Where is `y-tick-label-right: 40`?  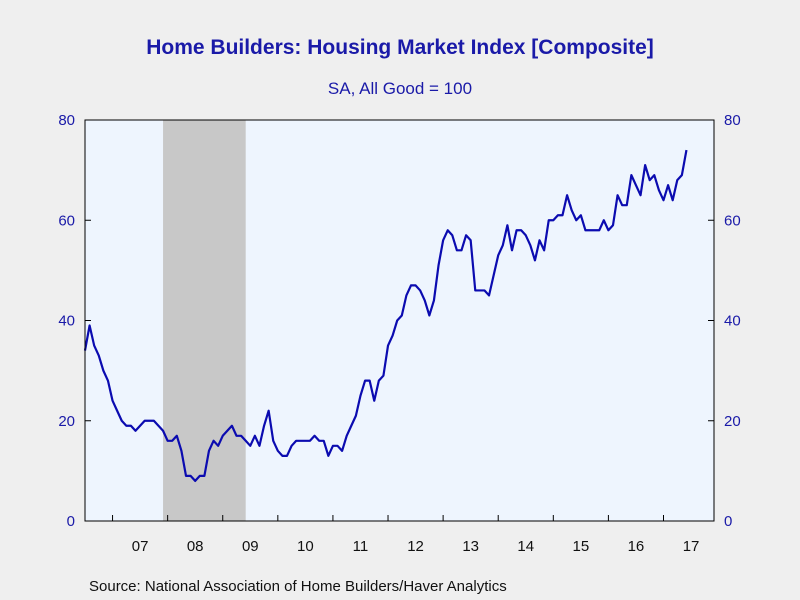 y-tick-label-right: 40 is located at coordinates (732, 321).